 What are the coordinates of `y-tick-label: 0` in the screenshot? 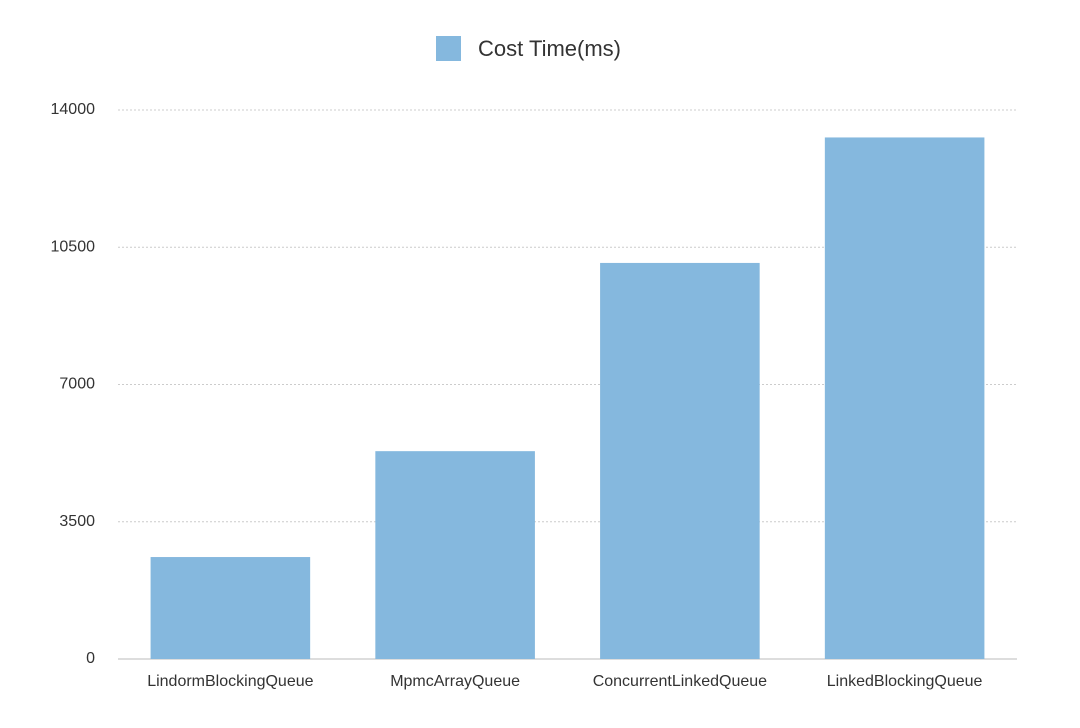 It's located at (90, 658).